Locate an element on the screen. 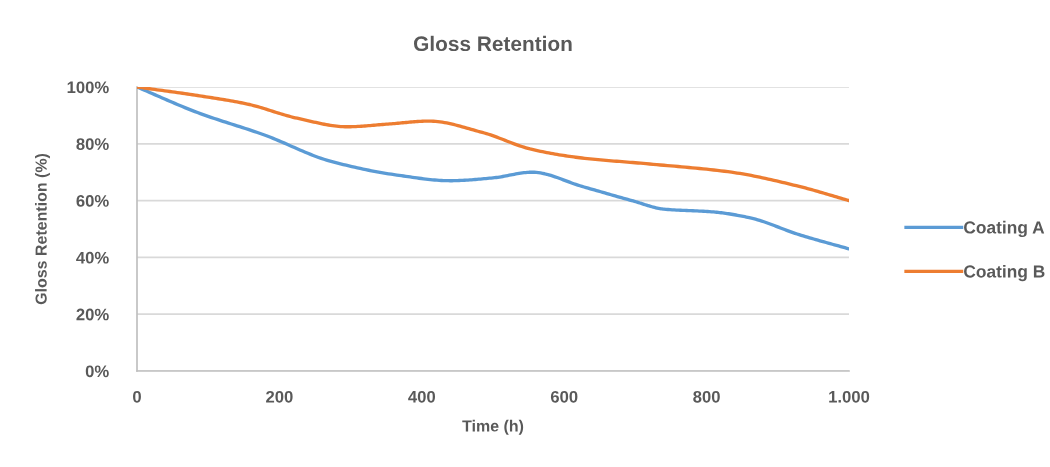  x-tick-label: 200 is located at coordinates (279, 396).